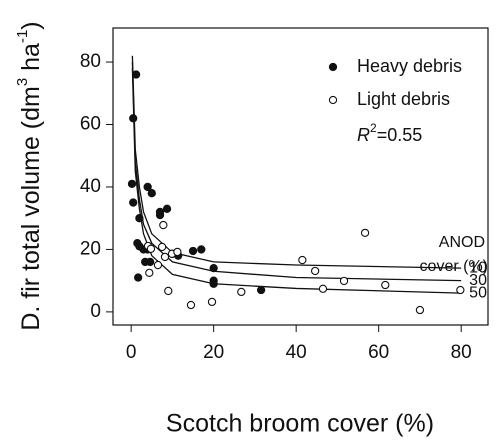 The height and width of the screenshot is (445, 501). I want to click on y-tick-label: 80, so click(90, 61).